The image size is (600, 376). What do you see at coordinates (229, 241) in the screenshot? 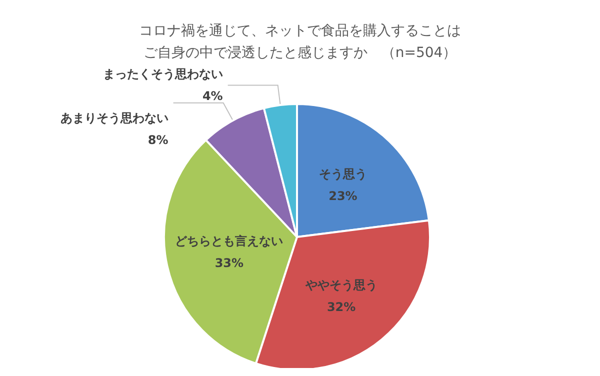
I see `slice-label: どちらとも言えない` at bounding box center [229, 241].